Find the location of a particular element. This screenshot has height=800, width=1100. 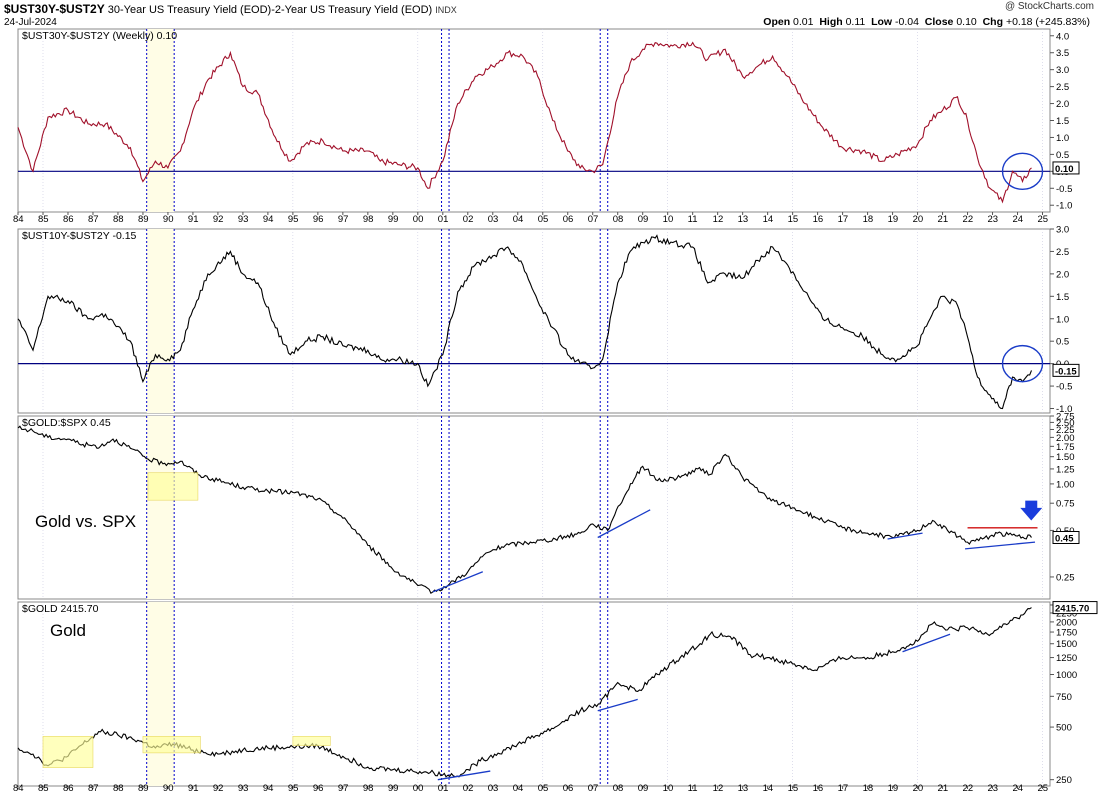

y-tick-label: 2.50 is located at coordinates (1065, 423).